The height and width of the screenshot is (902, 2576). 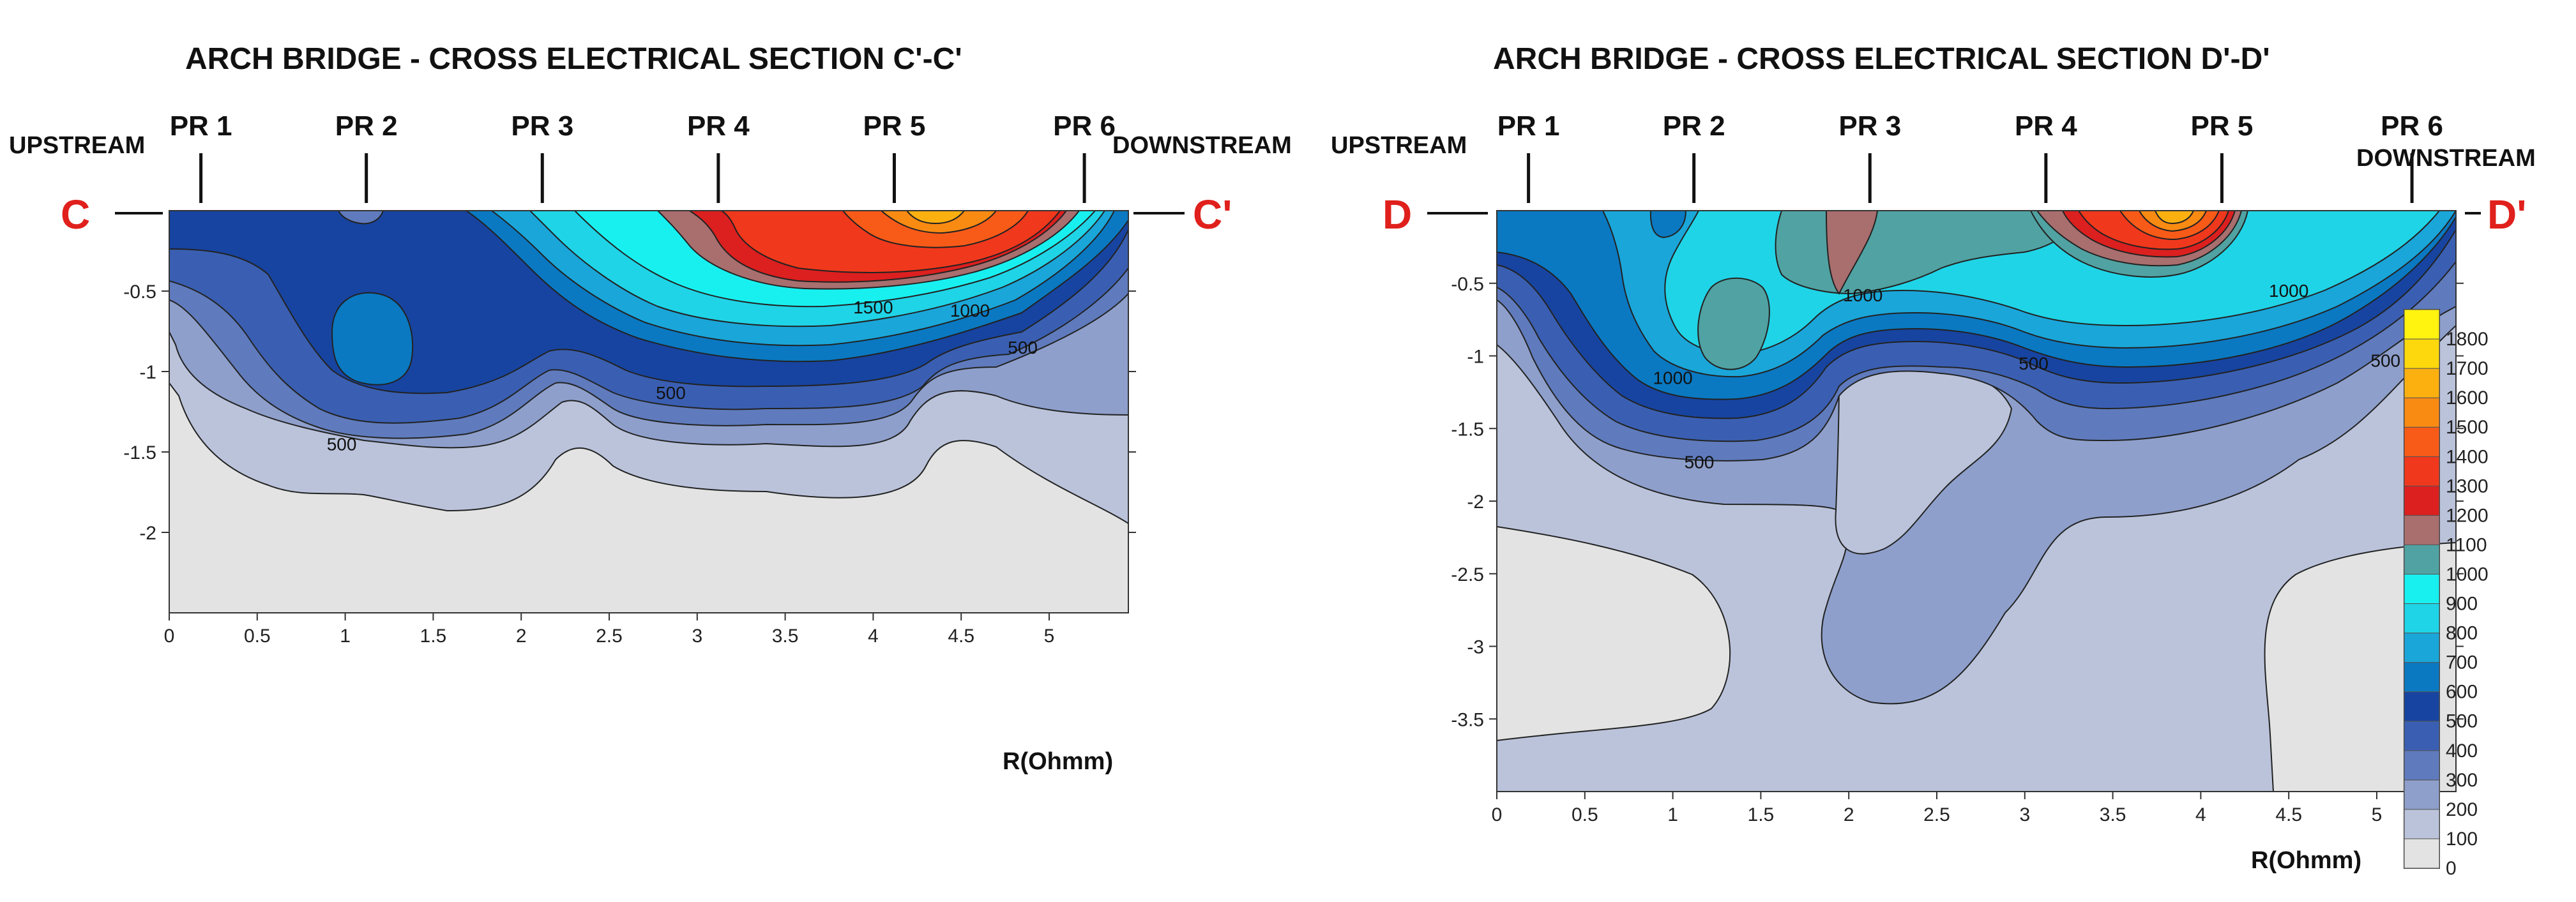 What do you see at coordinates (140, 452) in the screenshot?
I see `section-c-y-tick-label: -1.5` at bounding box center [140, 452].